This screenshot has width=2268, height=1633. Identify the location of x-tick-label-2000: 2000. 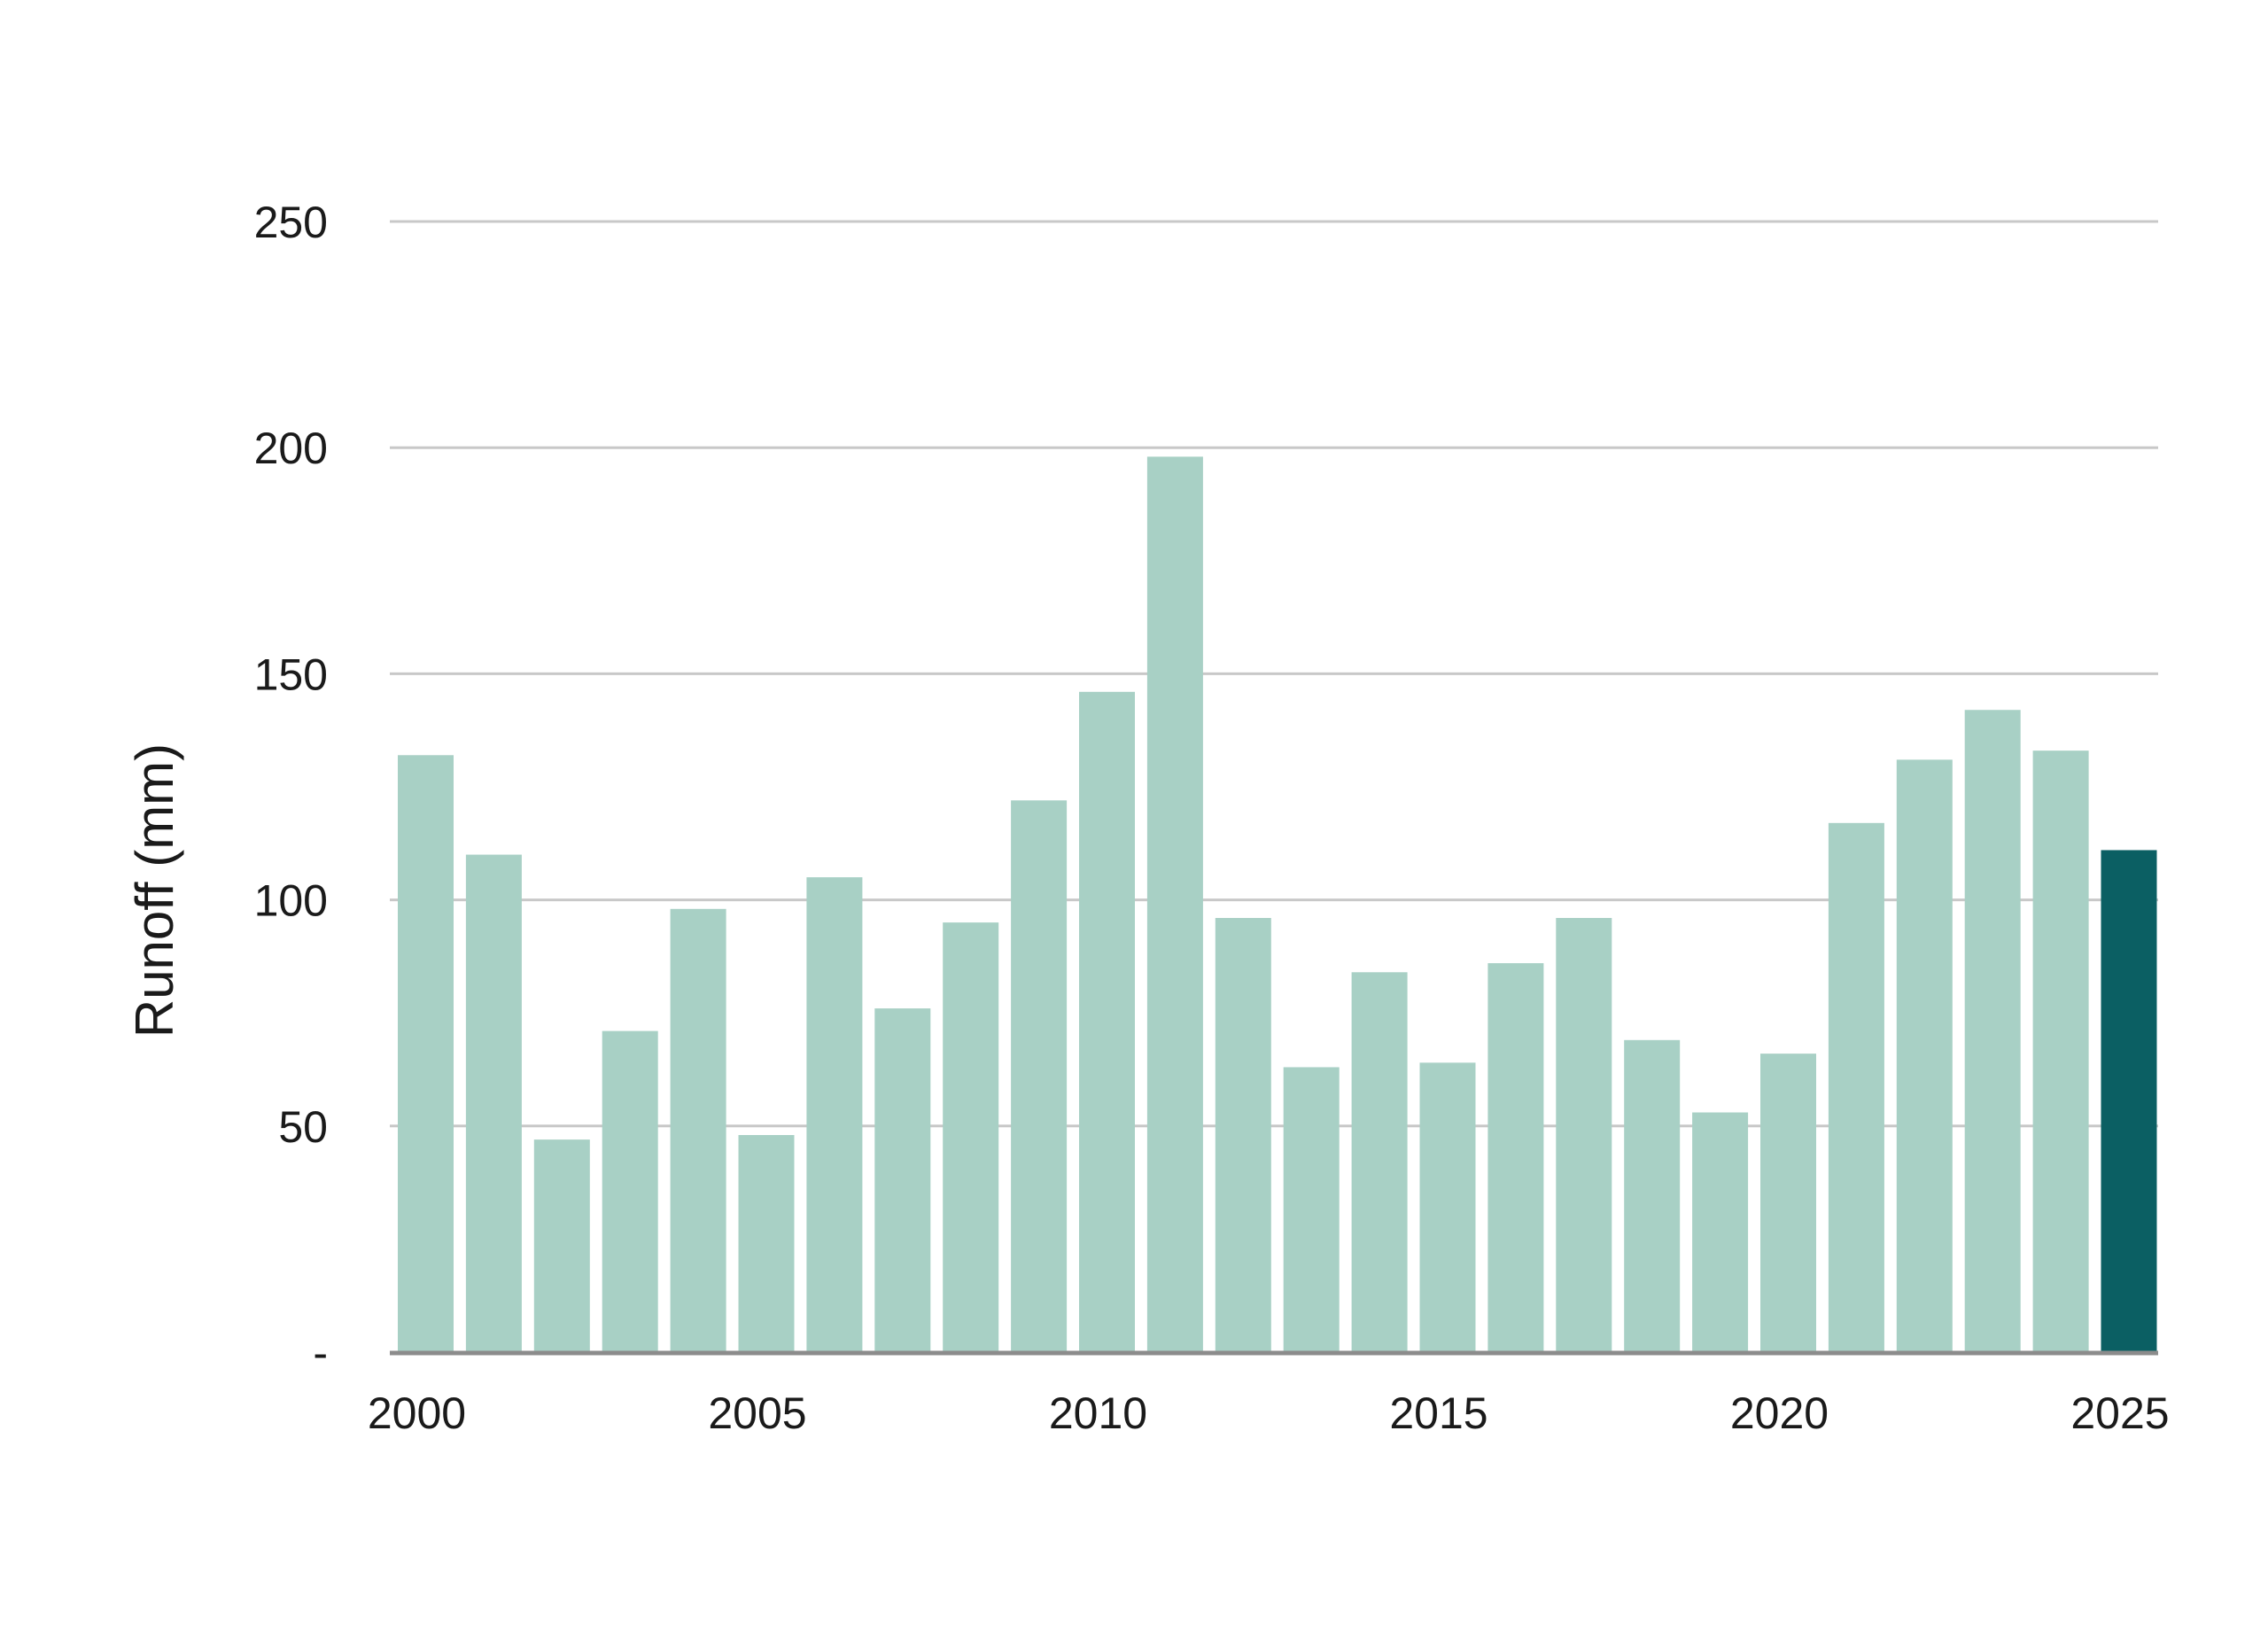
(417, 1413).